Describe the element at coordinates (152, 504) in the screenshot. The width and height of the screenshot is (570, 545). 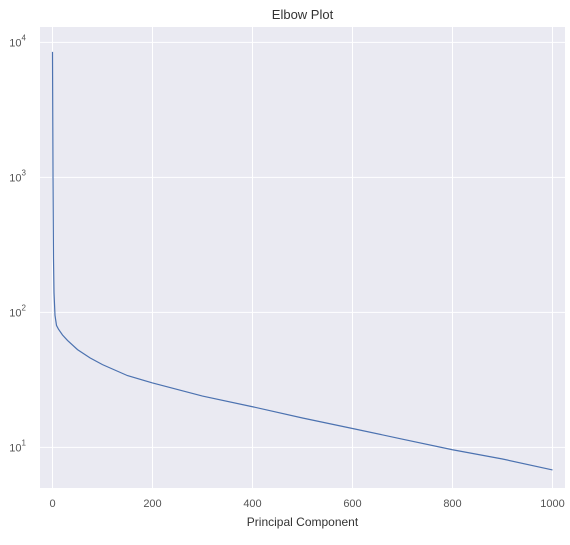
I see `x-tick-label: 200` at that location.